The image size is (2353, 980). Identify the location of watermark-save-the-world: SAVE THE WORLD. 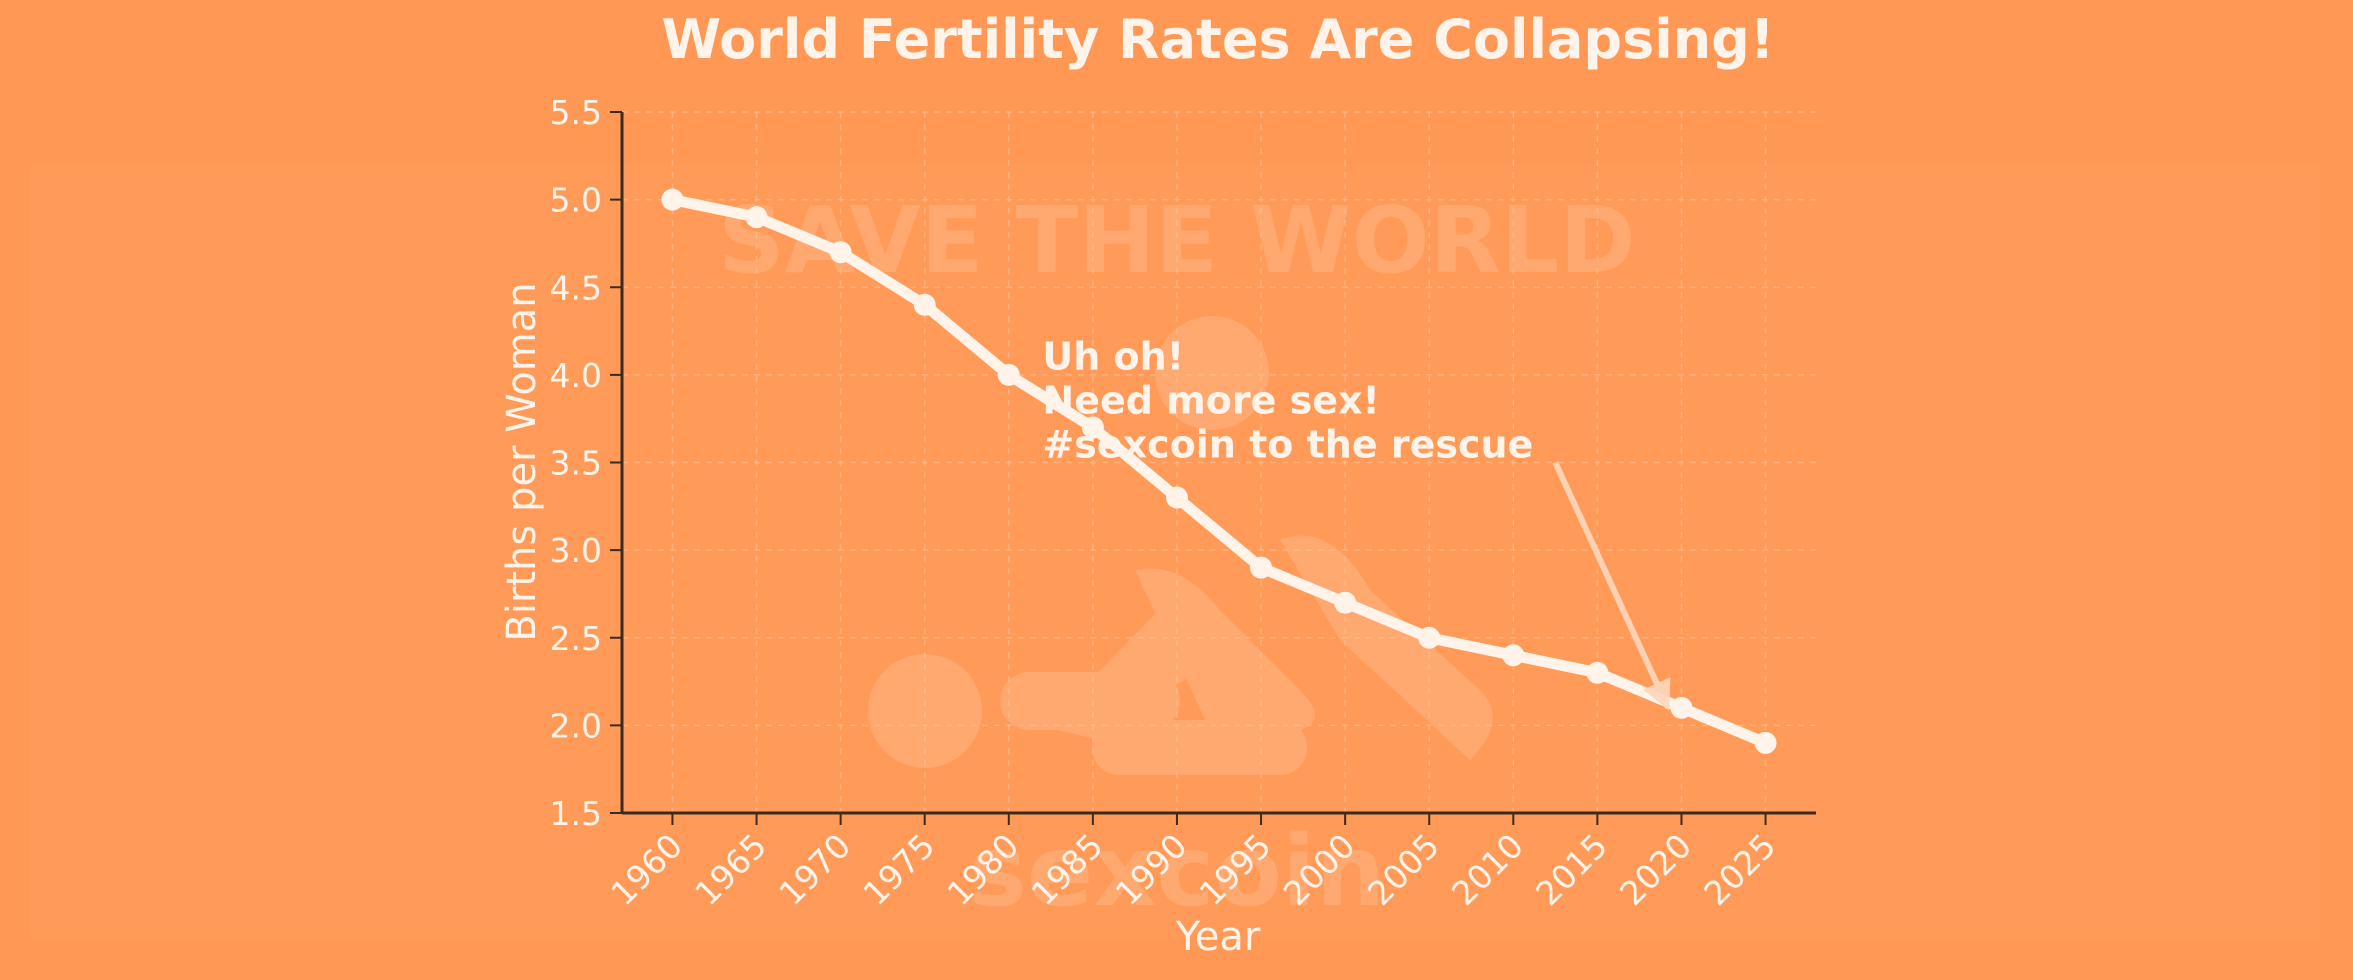
(1176, 240).